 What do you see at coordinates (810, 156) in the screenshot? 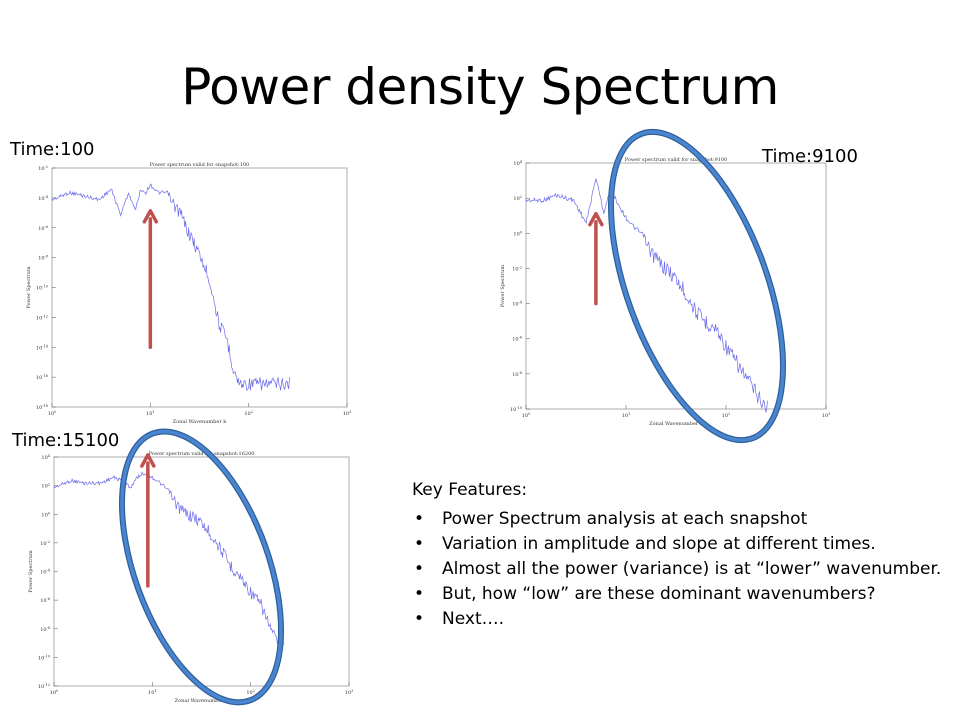
I see `time-label-9100: Time:9100` at bounding box center [810, 156].